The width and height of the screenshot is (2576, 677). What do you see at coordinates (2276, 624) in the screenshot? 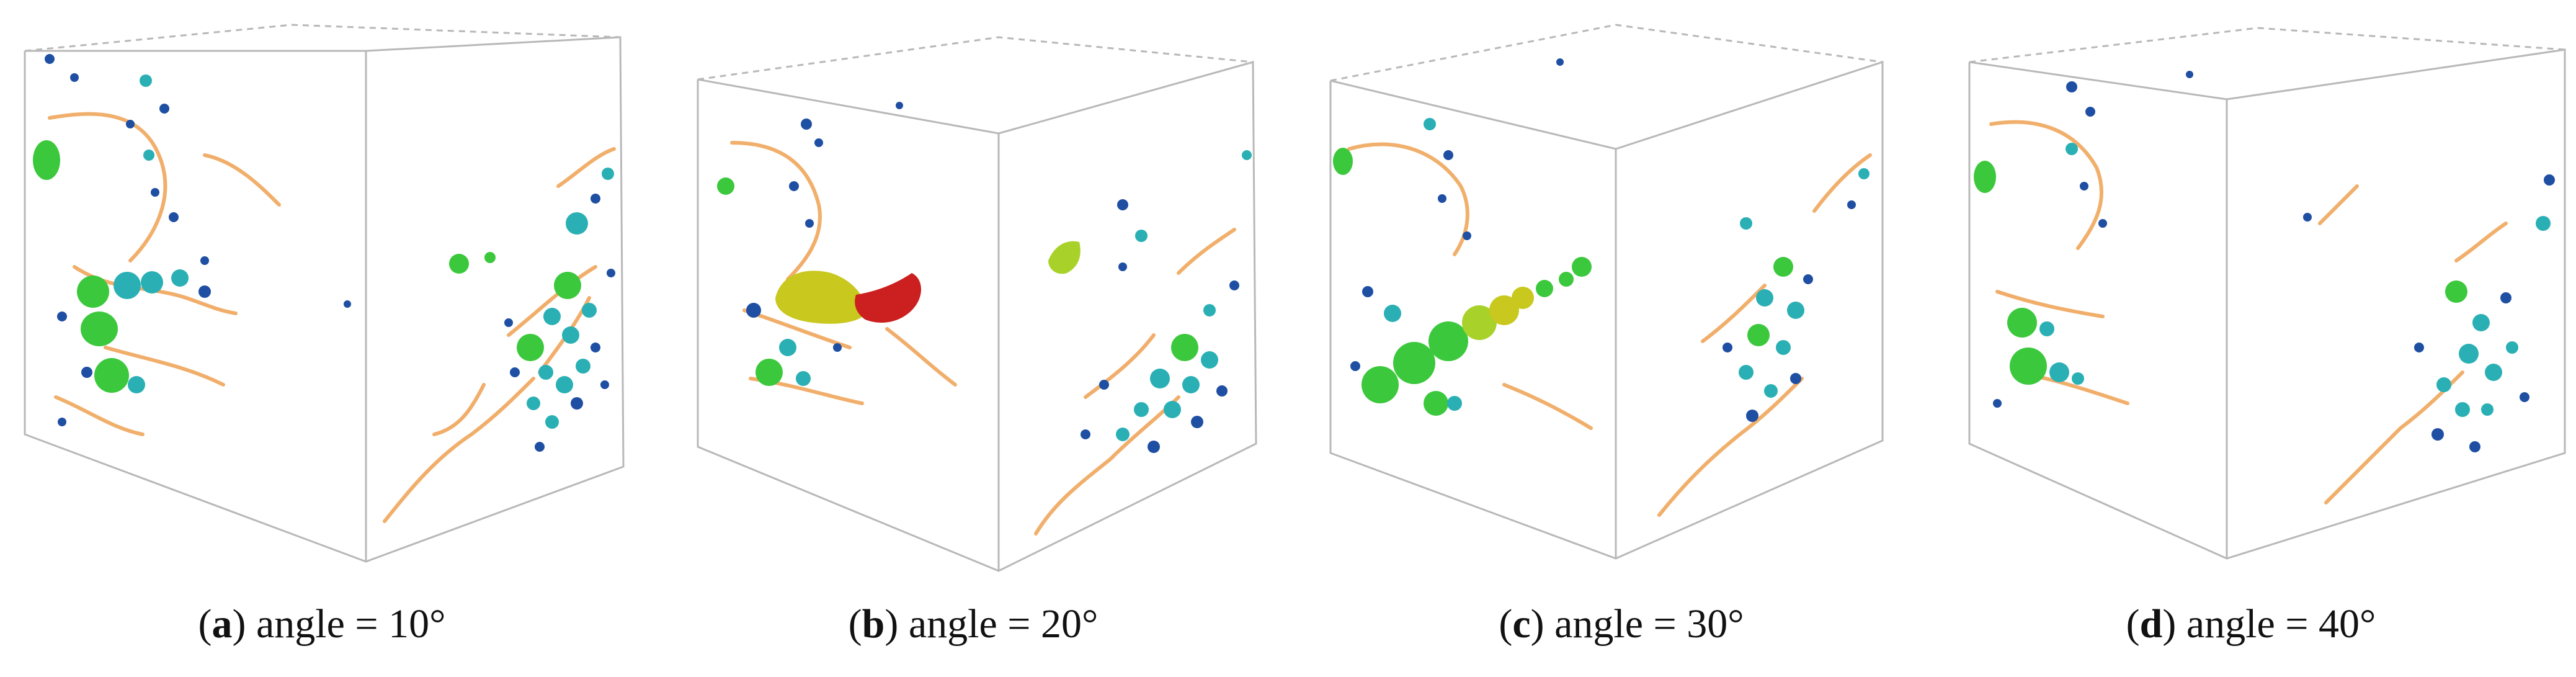
I see `panel-label: angle = 40°` at bounding box center [2276, 624].